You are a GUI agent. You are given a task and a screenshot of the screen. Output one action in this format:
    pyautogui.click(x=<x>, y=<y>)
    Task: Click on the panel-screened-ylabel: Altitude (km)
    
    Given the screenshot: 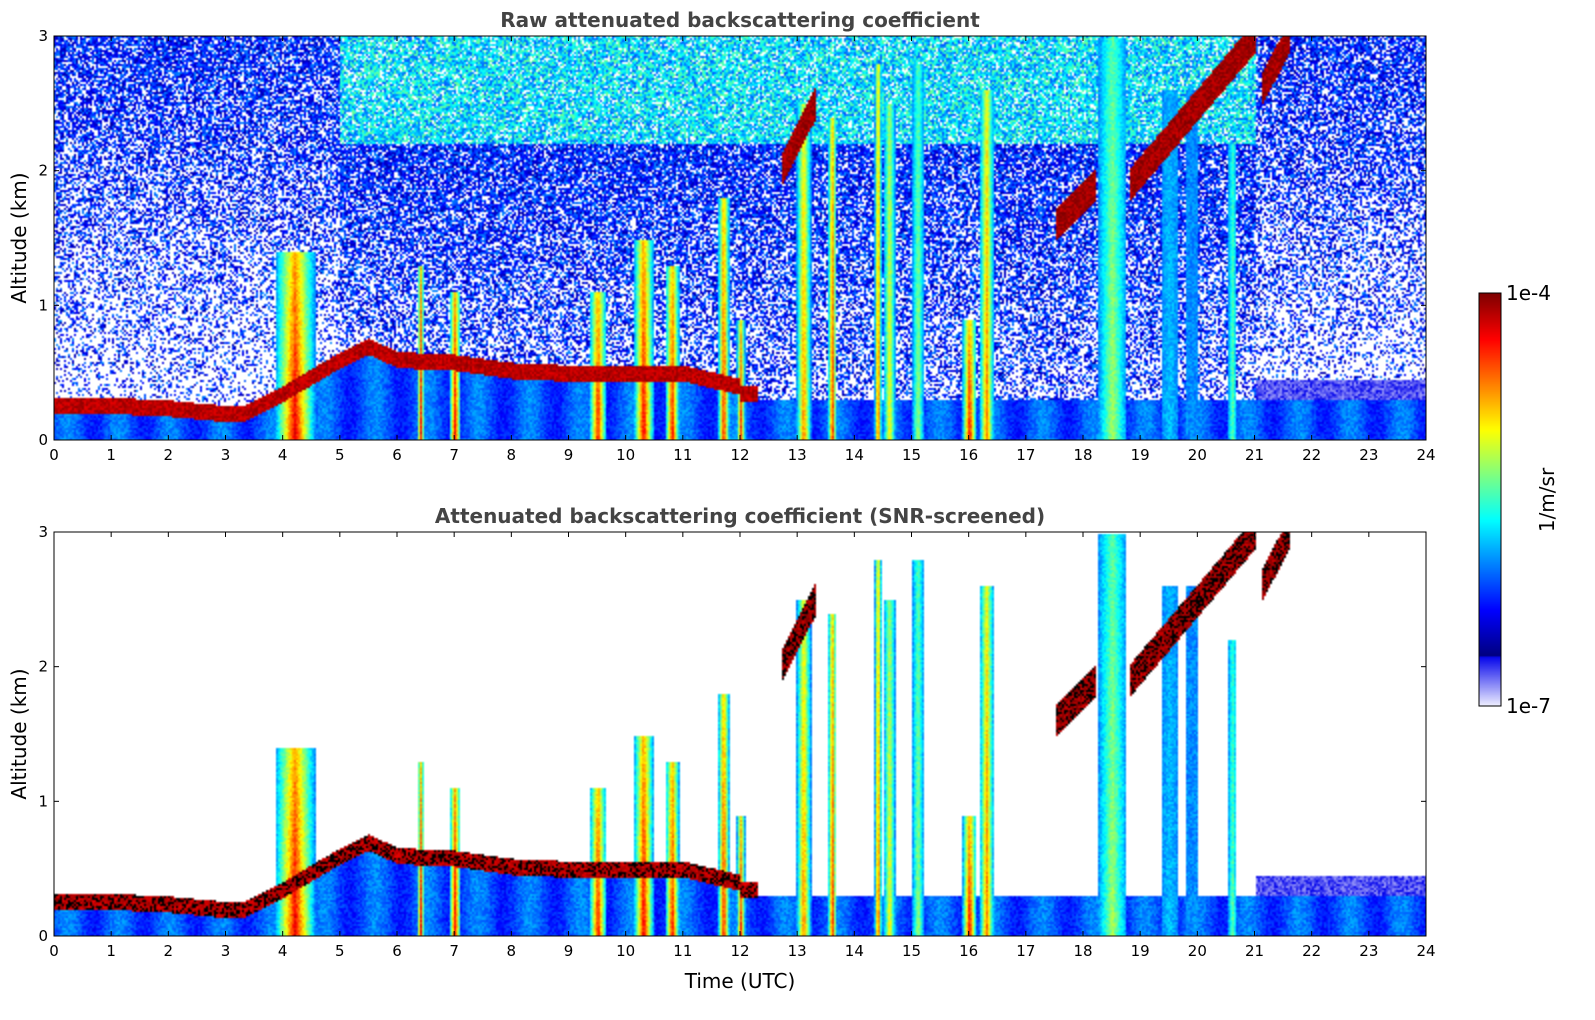 What is the action you would take?
    pyautogui.click(x=19, y=733)
    